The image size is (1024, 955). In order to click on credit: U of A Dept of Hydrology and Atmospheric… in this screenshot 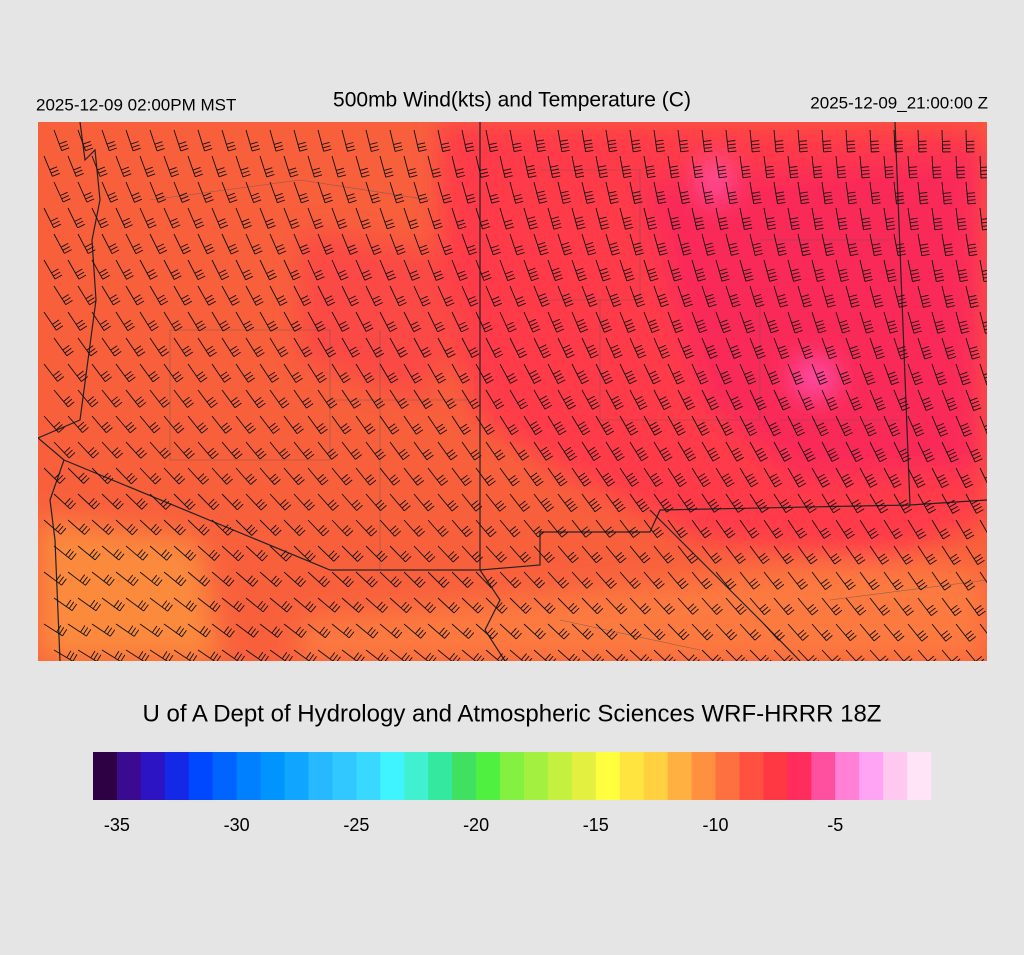, I will do `click(512, 713)`.